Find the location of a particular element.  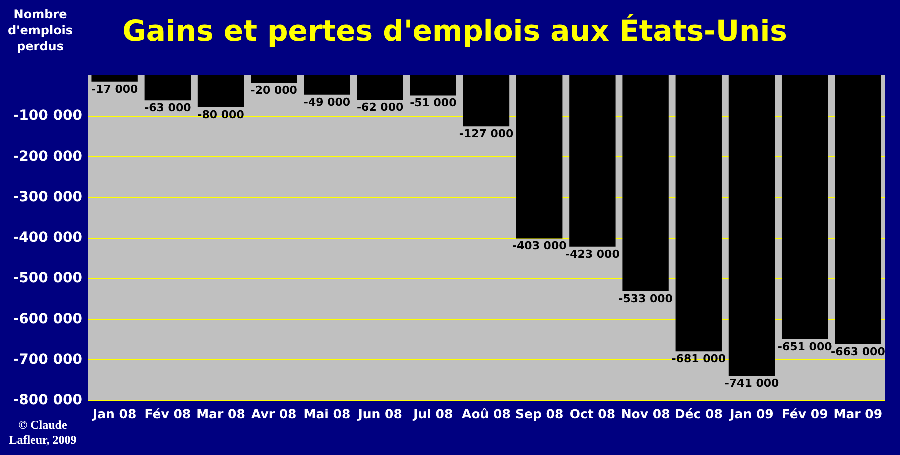

y-tick-label: -700 000 is located at coordinates (48, 360).